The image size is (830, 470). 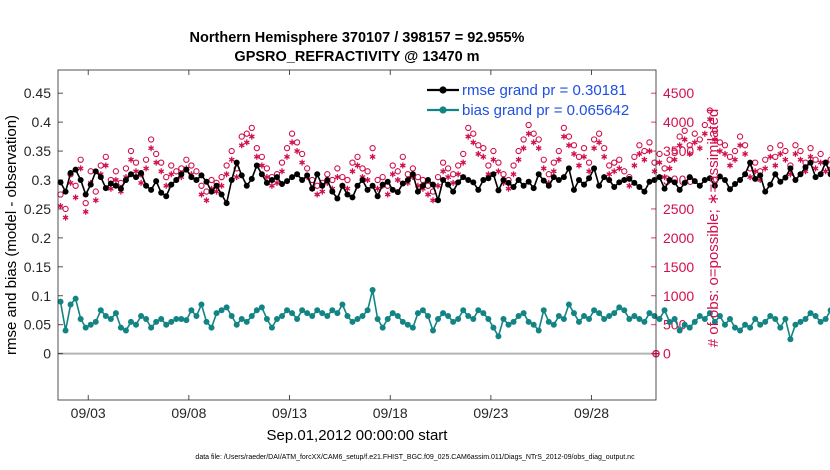 I want to click on y-right-tick-label: 4500, so click(x=678, y=93).